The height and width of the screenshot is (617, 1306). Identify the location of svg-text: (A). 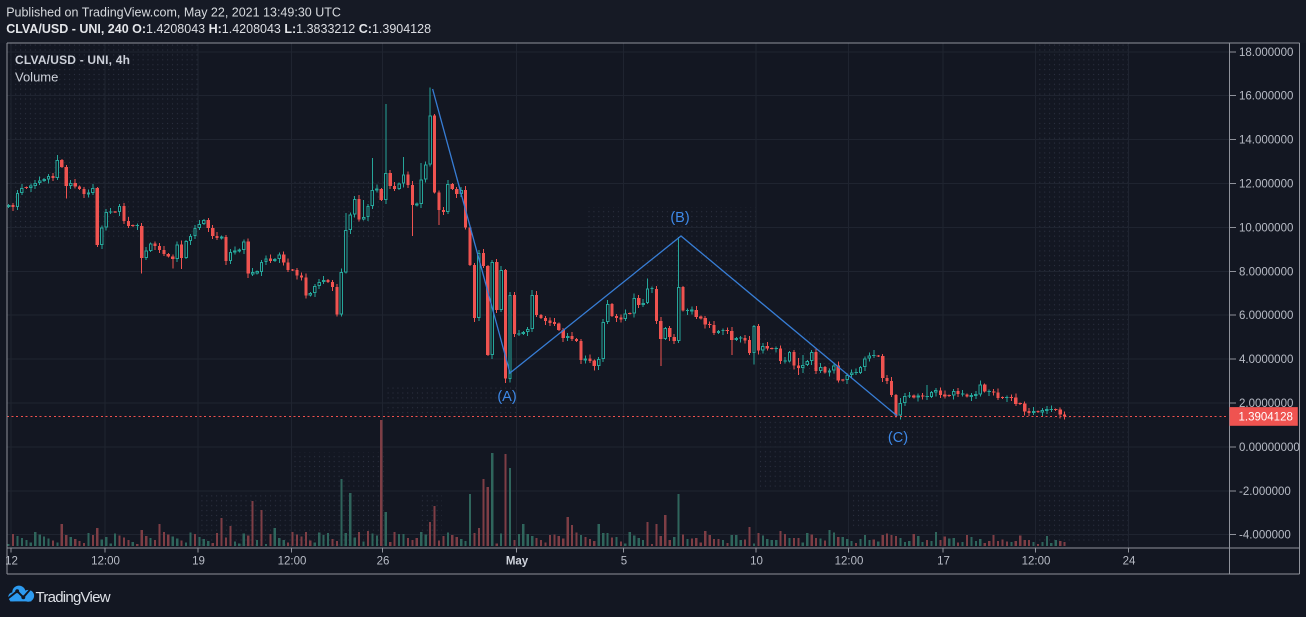
(506, 397).